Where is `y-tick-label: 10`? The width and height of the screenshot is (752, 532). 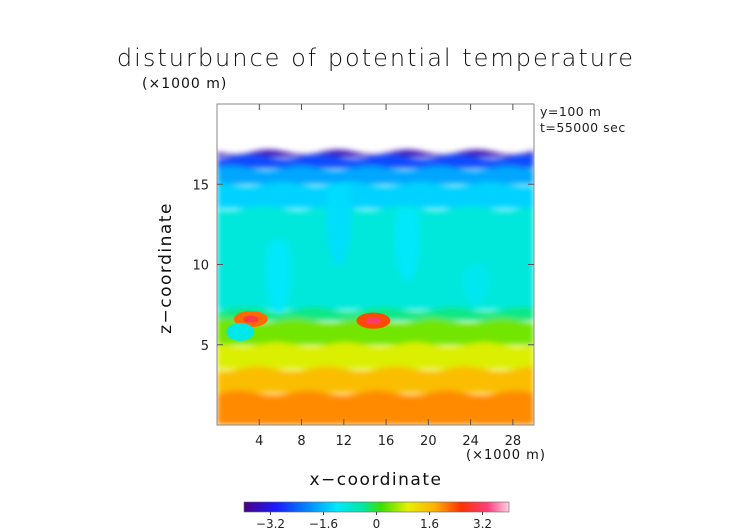
y-tick-label: 10 is located at coordinates (200, 266).